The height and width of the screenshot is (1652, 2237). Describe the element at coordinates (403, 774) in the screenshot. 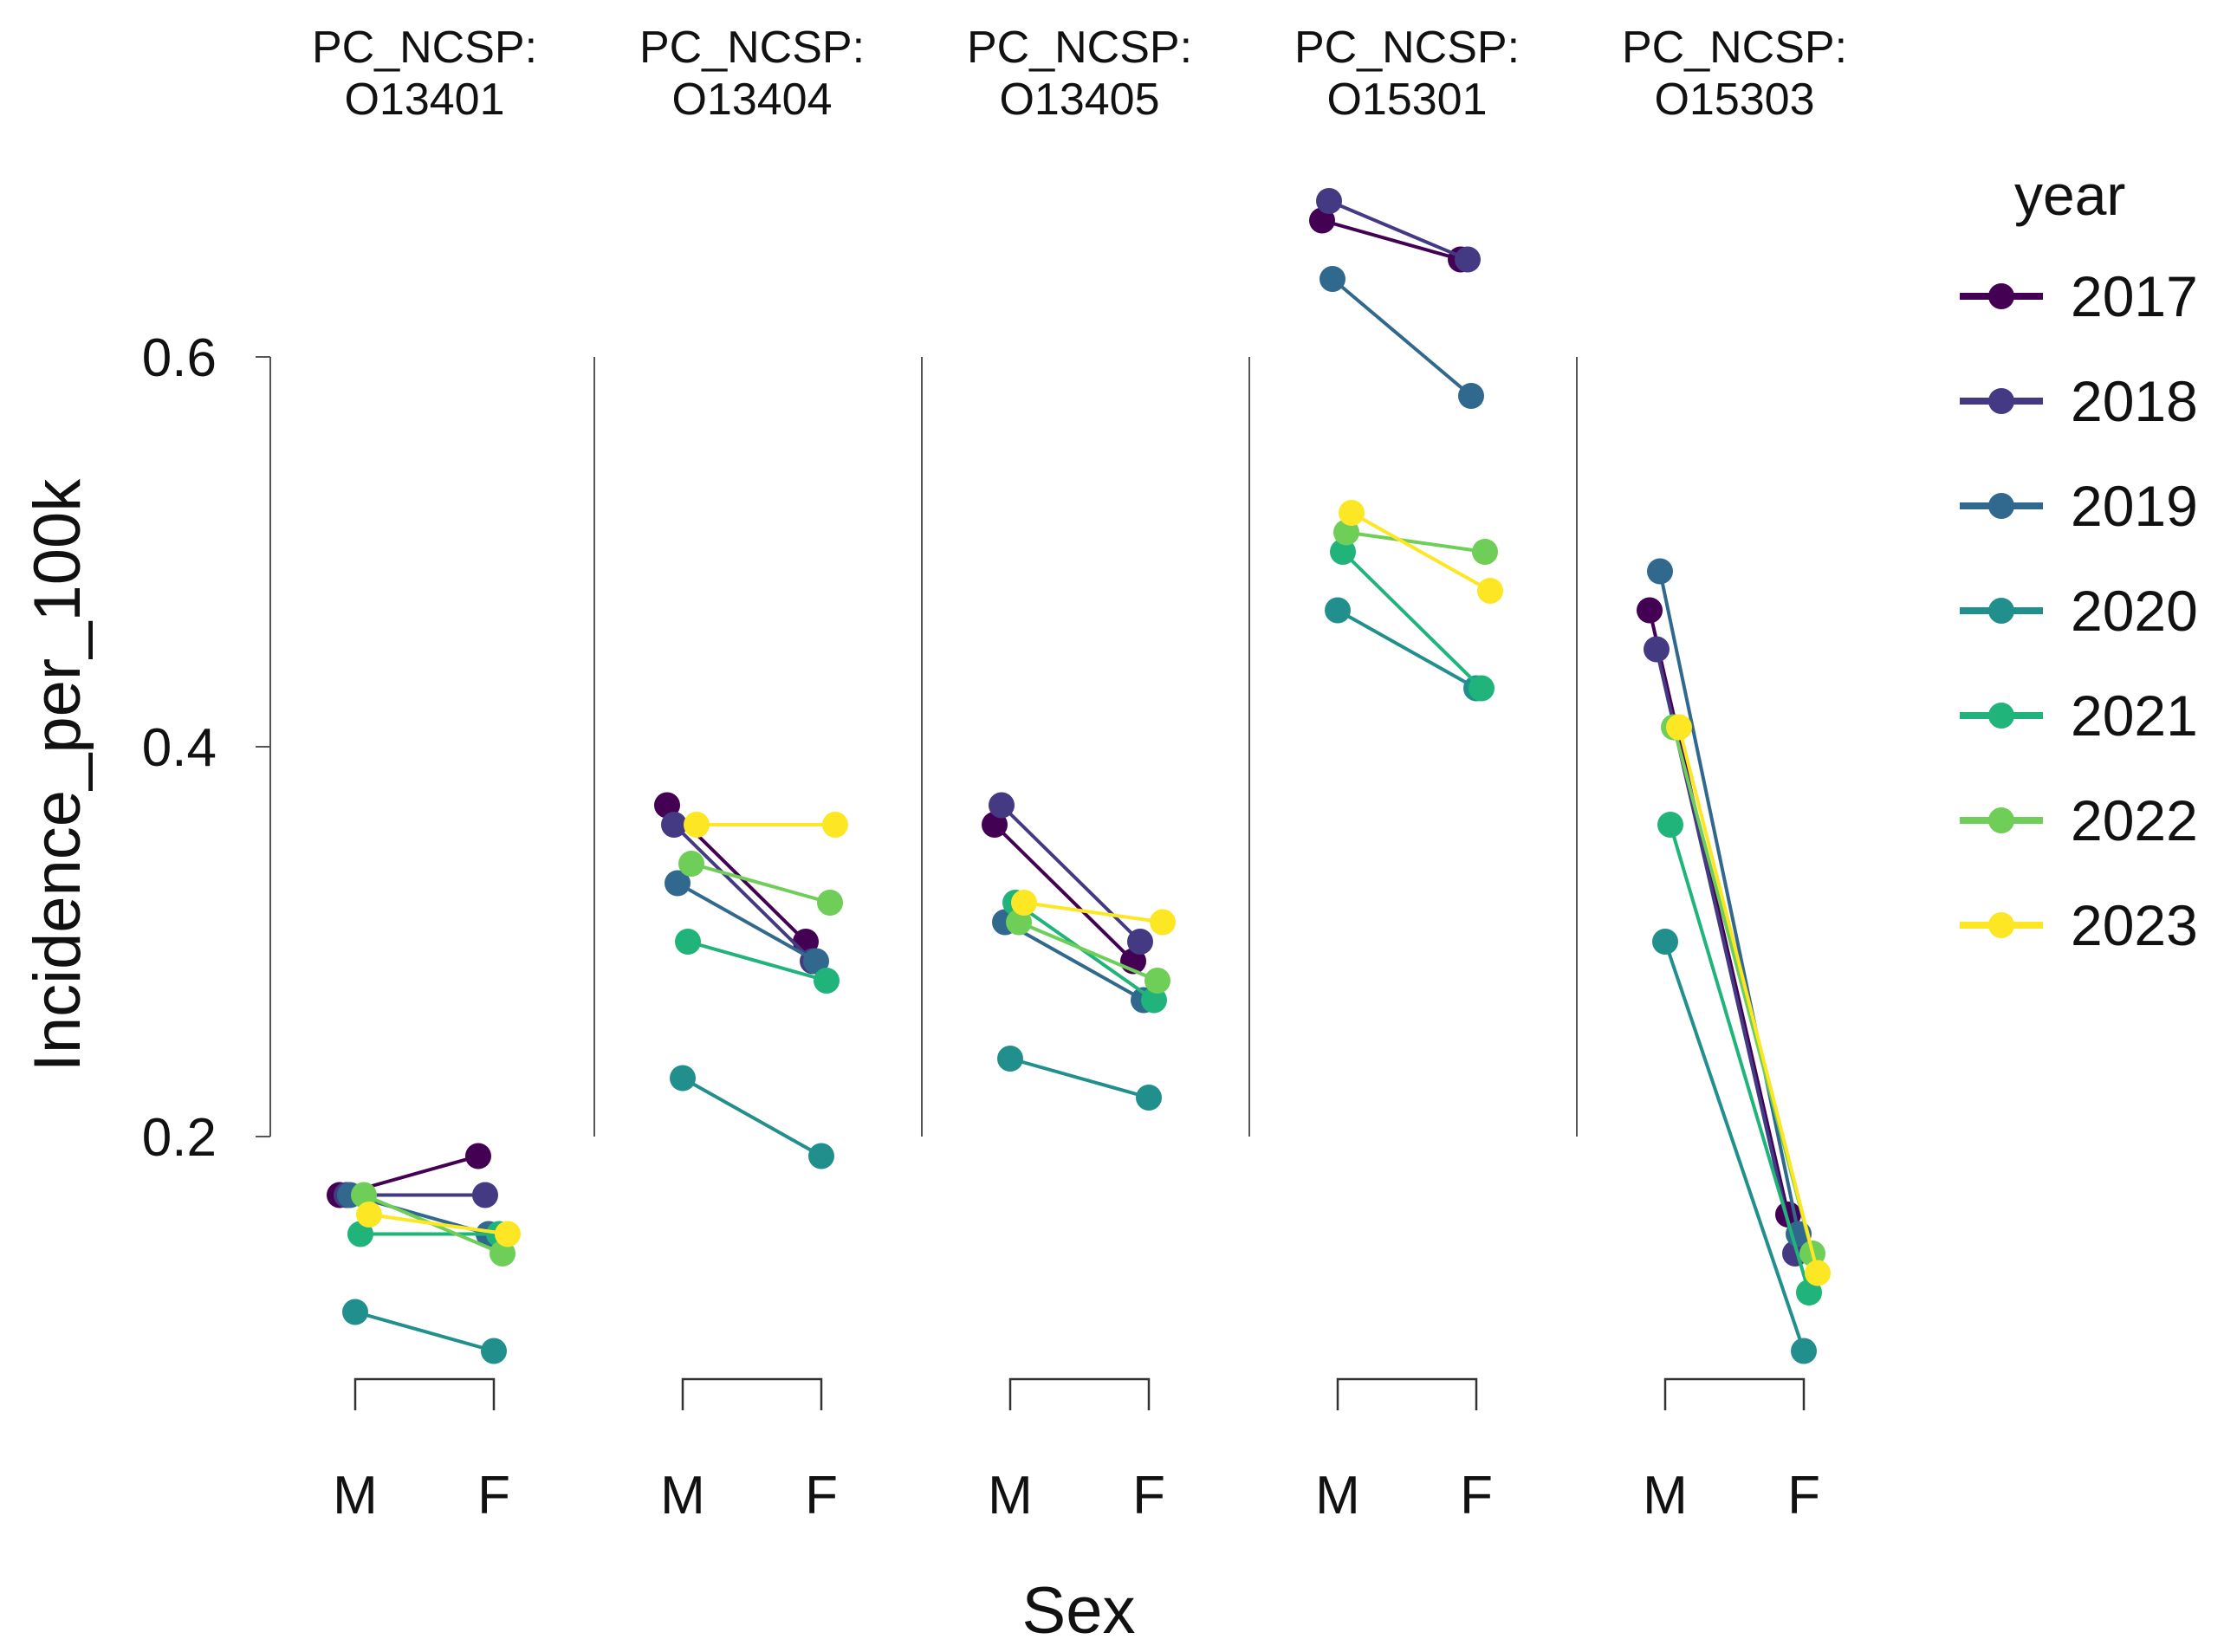

I see `panel-O13401: PC_NCSP:O13401 M F` at that location.